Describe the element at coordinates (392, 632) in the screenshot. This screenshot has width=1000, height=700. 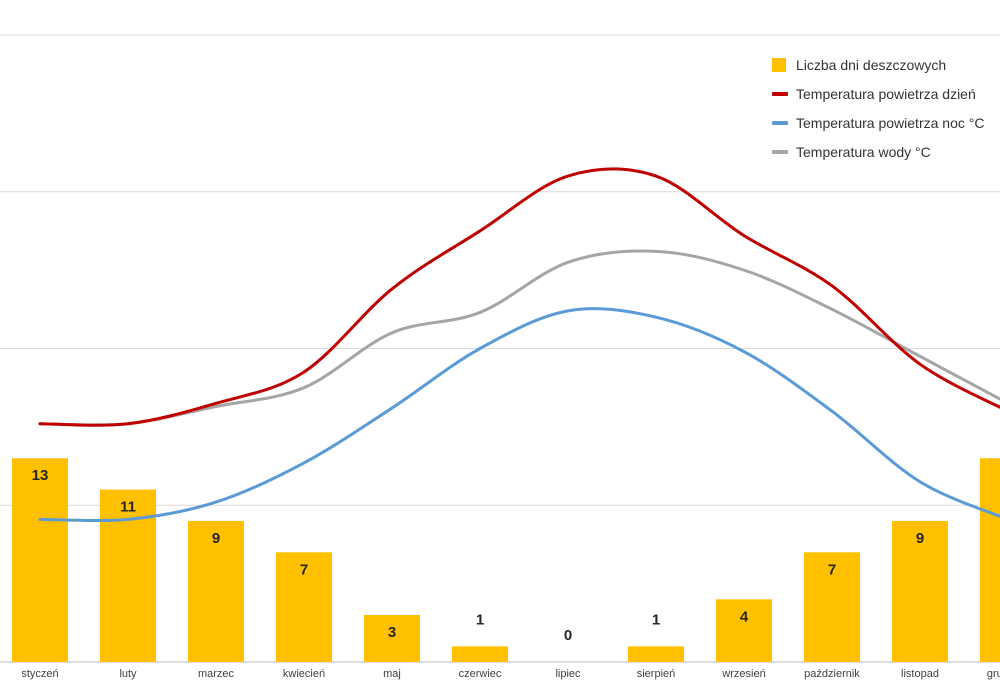
I see `bar-value-label: 3` at that location.